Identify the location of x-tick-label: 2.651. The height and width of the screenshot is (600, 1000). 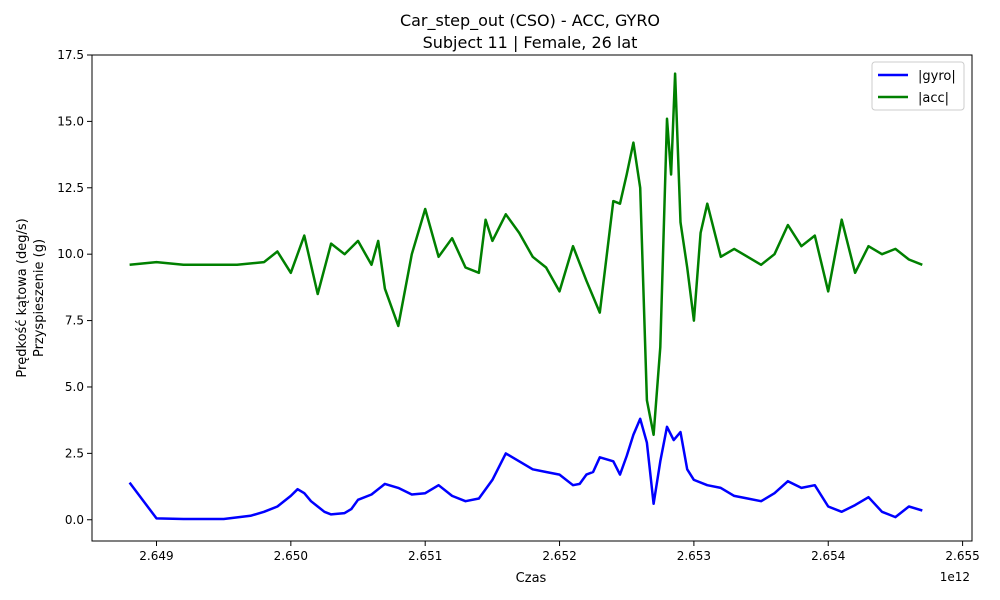
(425, 556).